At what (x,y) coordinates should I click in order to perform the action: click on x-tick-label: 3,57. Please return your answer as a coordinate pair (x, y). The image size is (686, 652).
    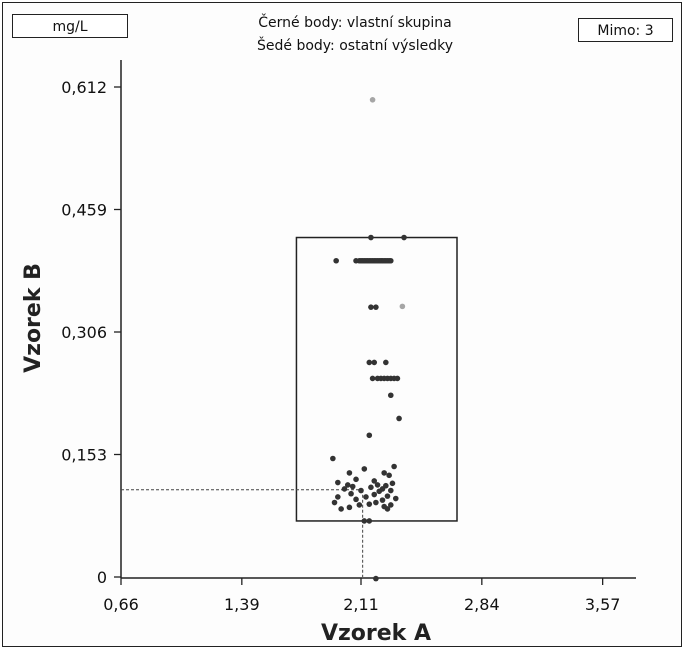
    Looking at the image, I should click on (603, 604).